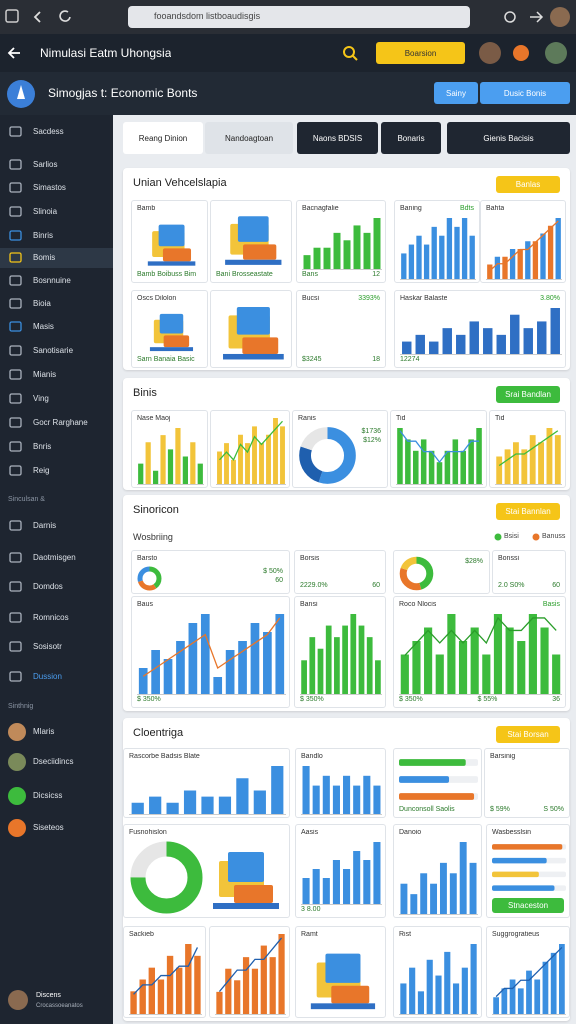 The image size is (576, 1024). What do you see at coordinates (42, 446) in the screenshot?
I see `sidebar-label: Bnris` at bounding box center [42, 446].